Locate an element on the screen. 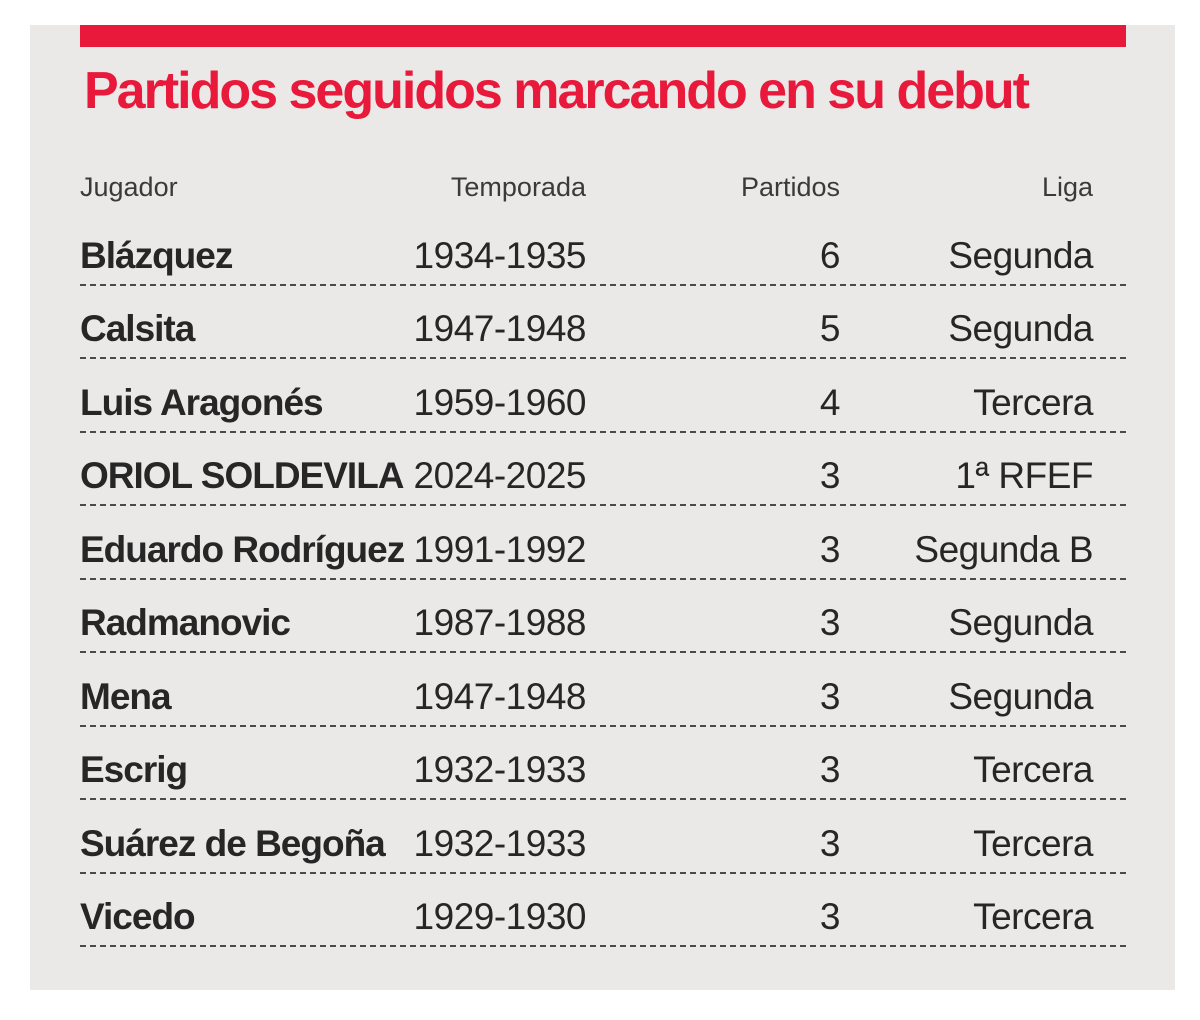 This screenshot has width=1200, height=1020. table-row: Calsita 1947-1948 5 Segunda is located at coordinates (603, 322).